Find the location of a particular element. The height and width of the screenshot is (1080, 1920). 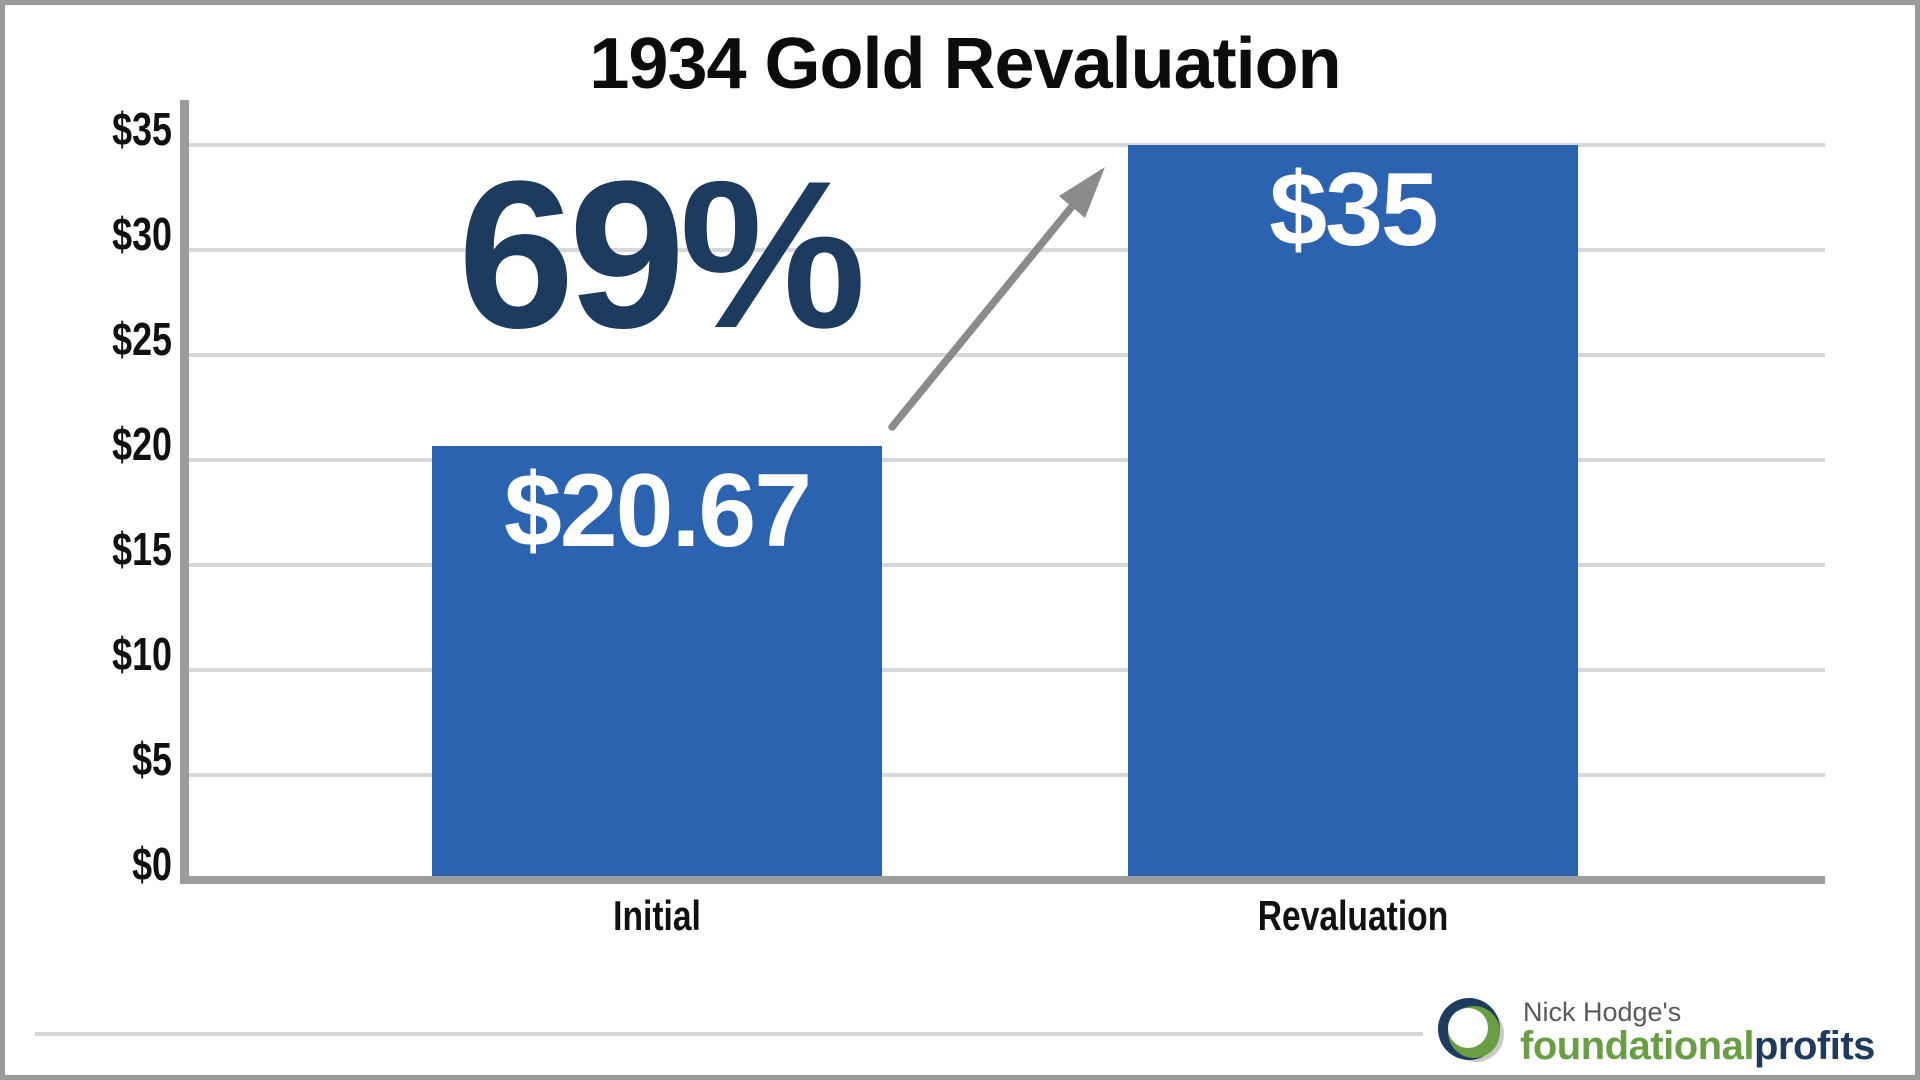

brand-logo: Nick Hodge's foundationalprofits is located at coordinates (1673, 1034).